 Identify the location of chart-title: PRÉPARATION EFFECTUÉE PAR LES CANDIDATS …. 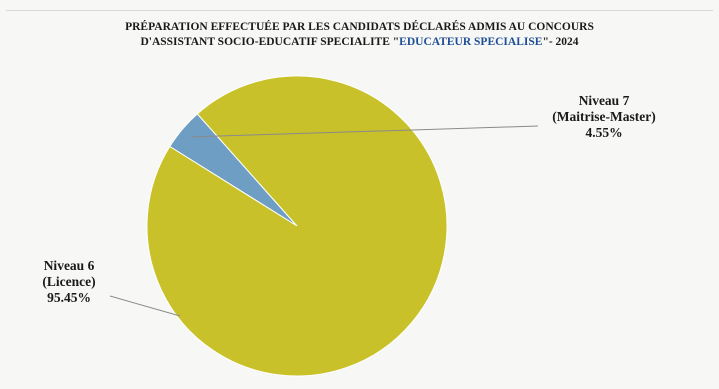
(359, 35).